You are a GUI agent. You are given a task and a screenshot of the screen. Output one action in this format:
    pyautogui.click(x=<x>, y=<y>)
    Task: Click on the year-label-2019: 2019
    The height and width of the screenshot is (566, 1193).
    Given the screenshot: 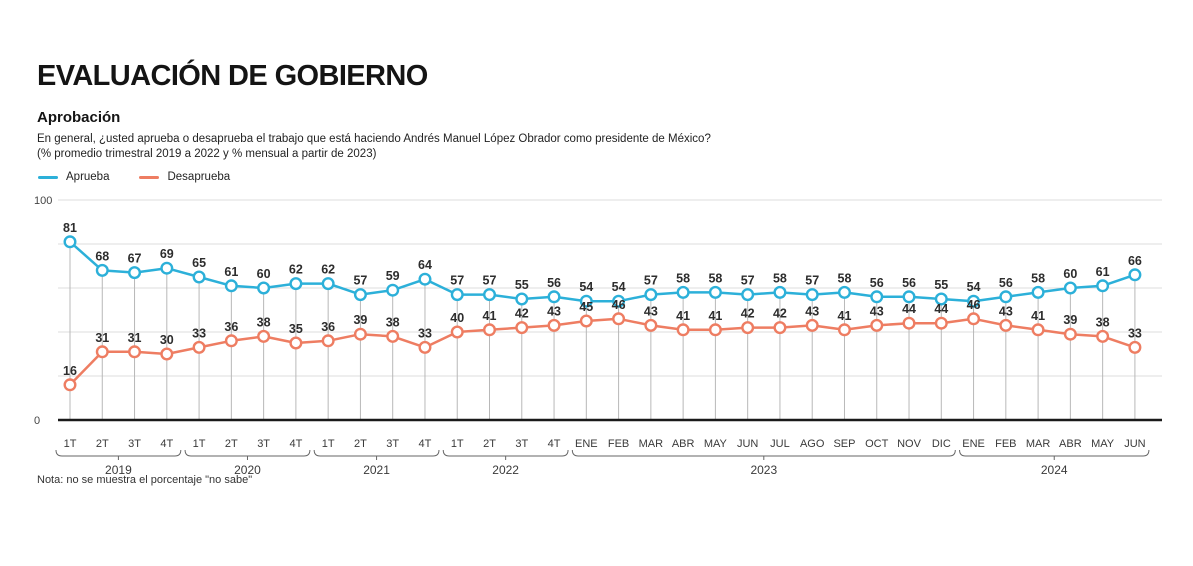 What is the action you would take?
    pyautogui.click(x=118, y=470)
    